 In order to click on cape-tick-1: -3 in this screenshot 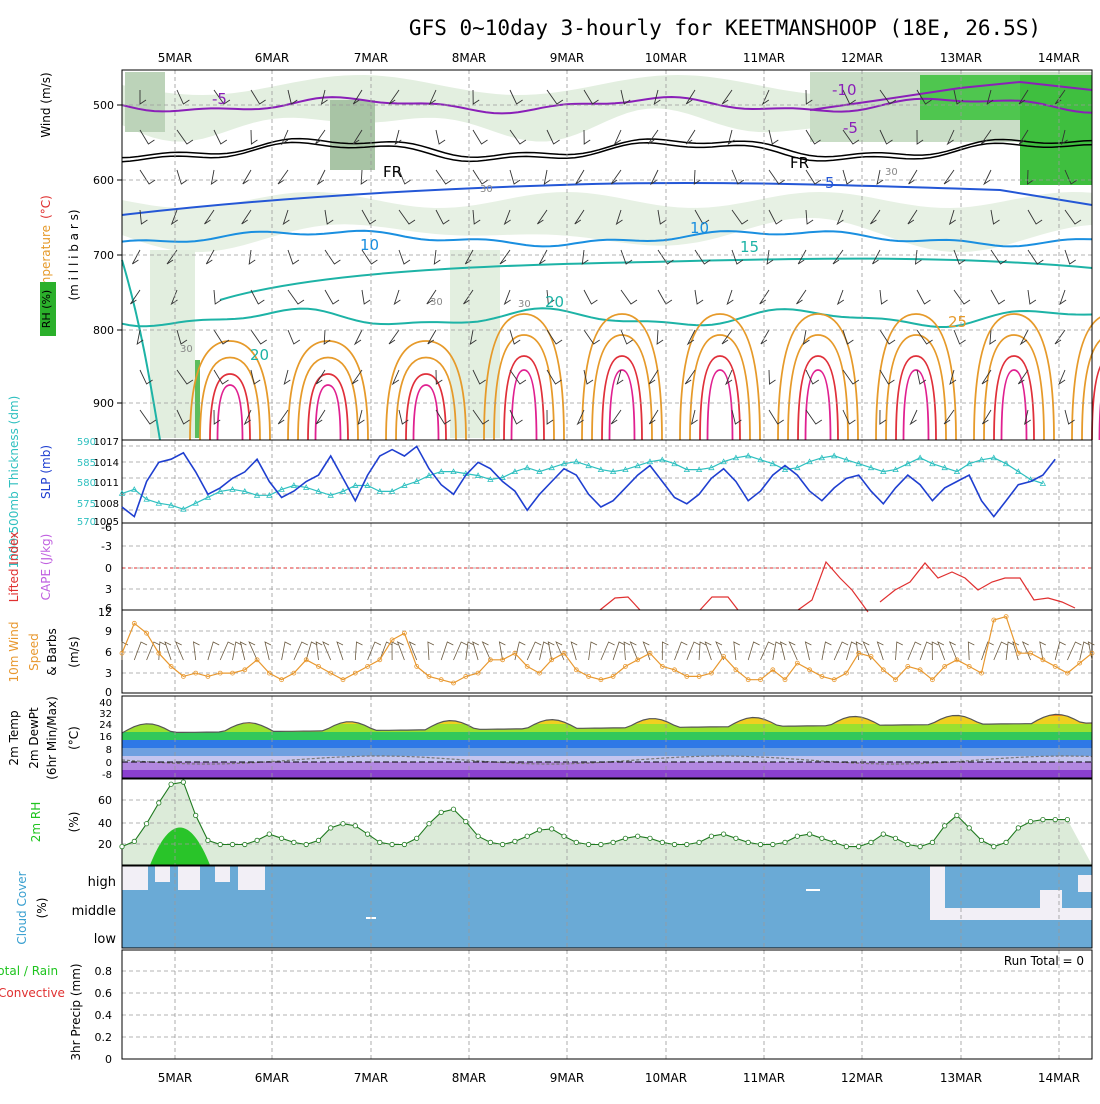, I will do `click(106, 546)`.